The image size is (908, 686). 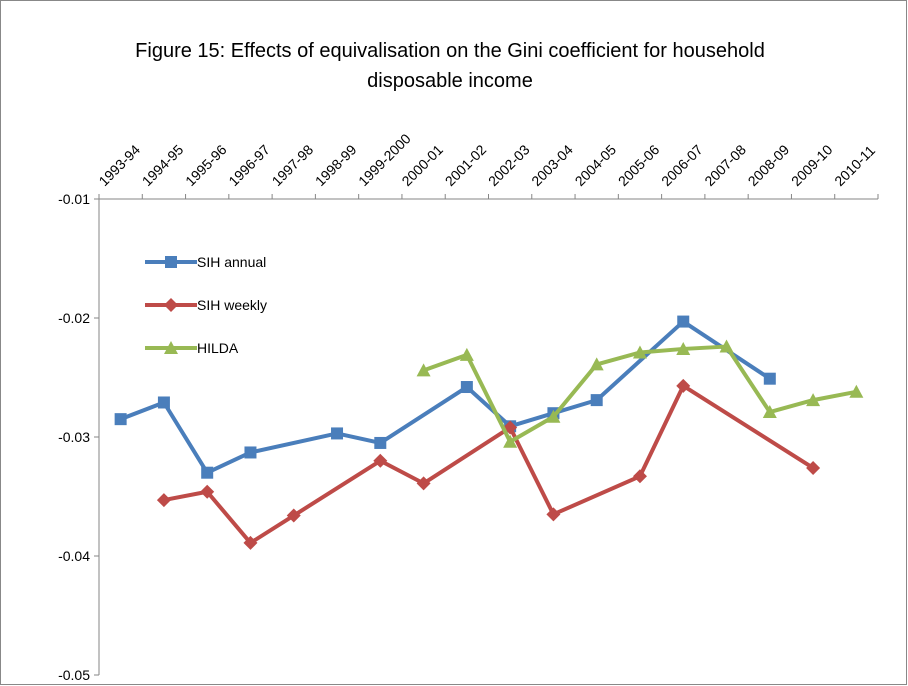 I want to click on legend-label: SIH weekly, so click(x=232, y=305).